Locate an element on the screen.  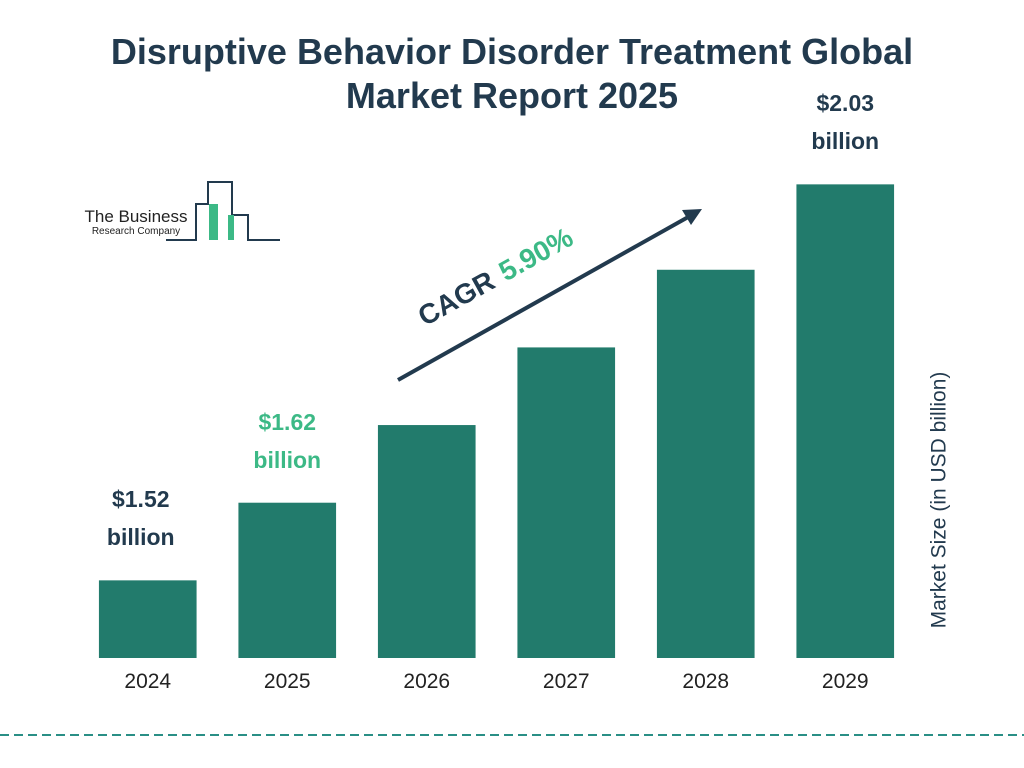
cagr-arrow is located at coordinates (544, 298).